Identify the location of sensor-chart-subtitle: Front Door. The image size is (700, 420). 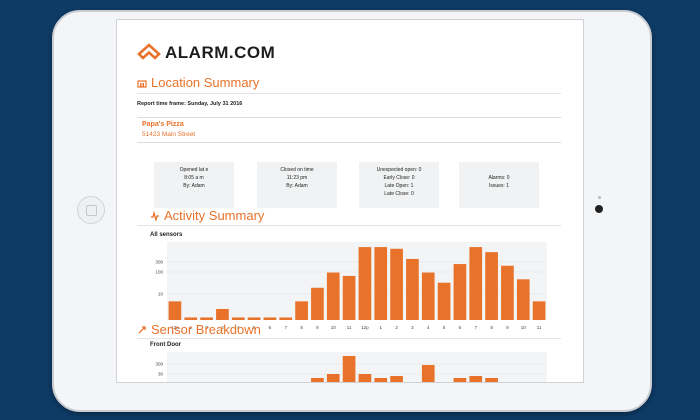
(165, 345).